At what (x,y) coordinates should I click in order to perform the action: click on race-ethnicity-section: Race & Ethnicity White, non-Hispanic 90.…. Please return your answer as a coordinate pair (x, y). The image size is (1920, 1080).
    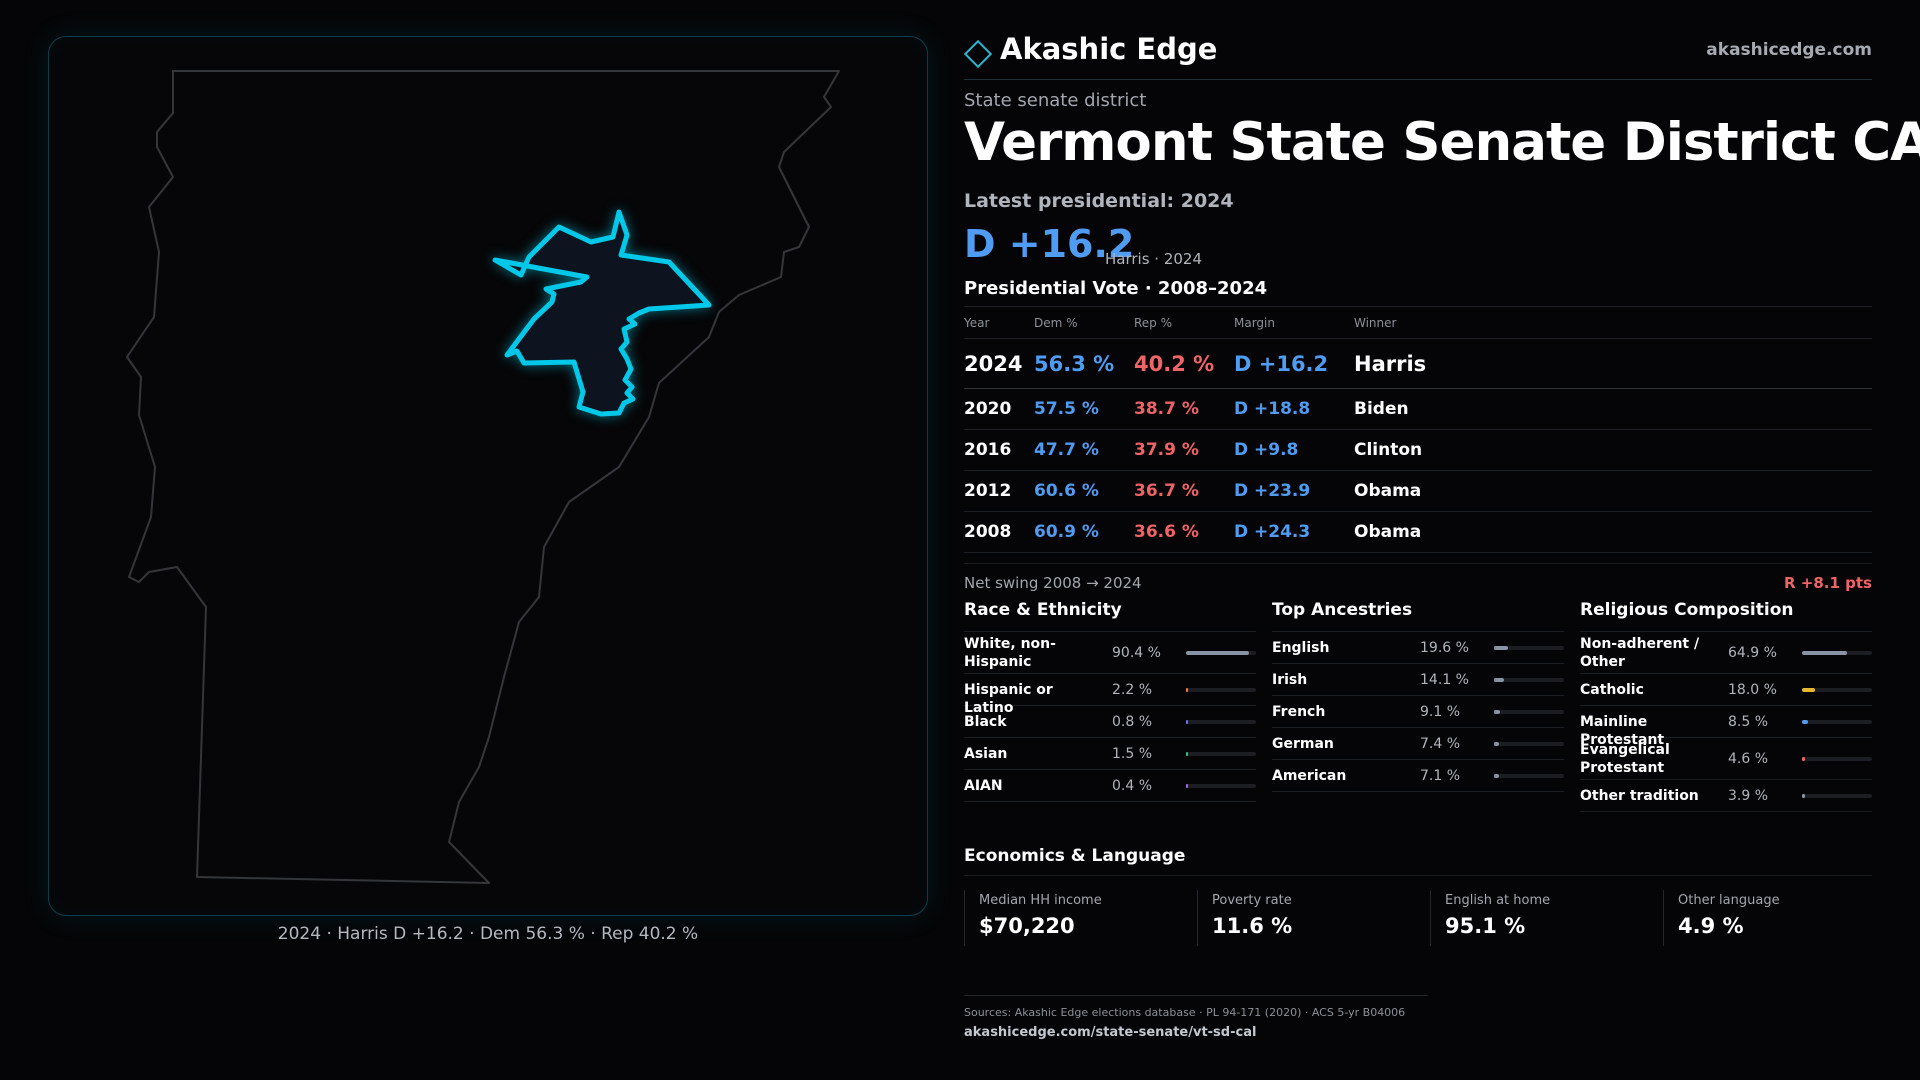
    Looking at the image, I should click on (1110, 701).